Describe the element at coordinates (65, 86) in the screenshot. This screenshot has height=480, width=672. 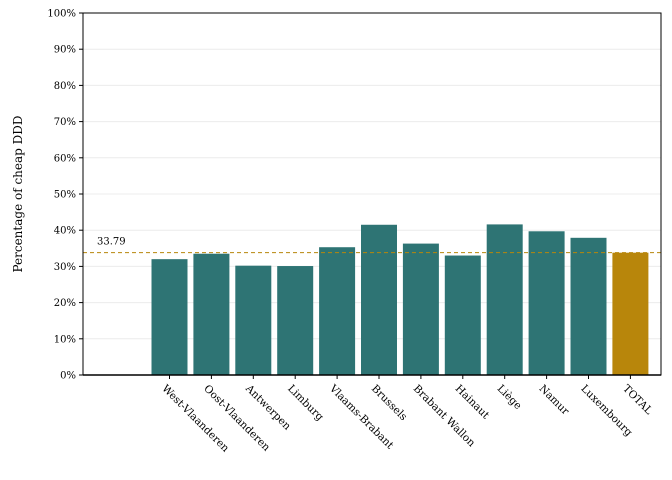
I see `y-tick-label: 80%` at that location.